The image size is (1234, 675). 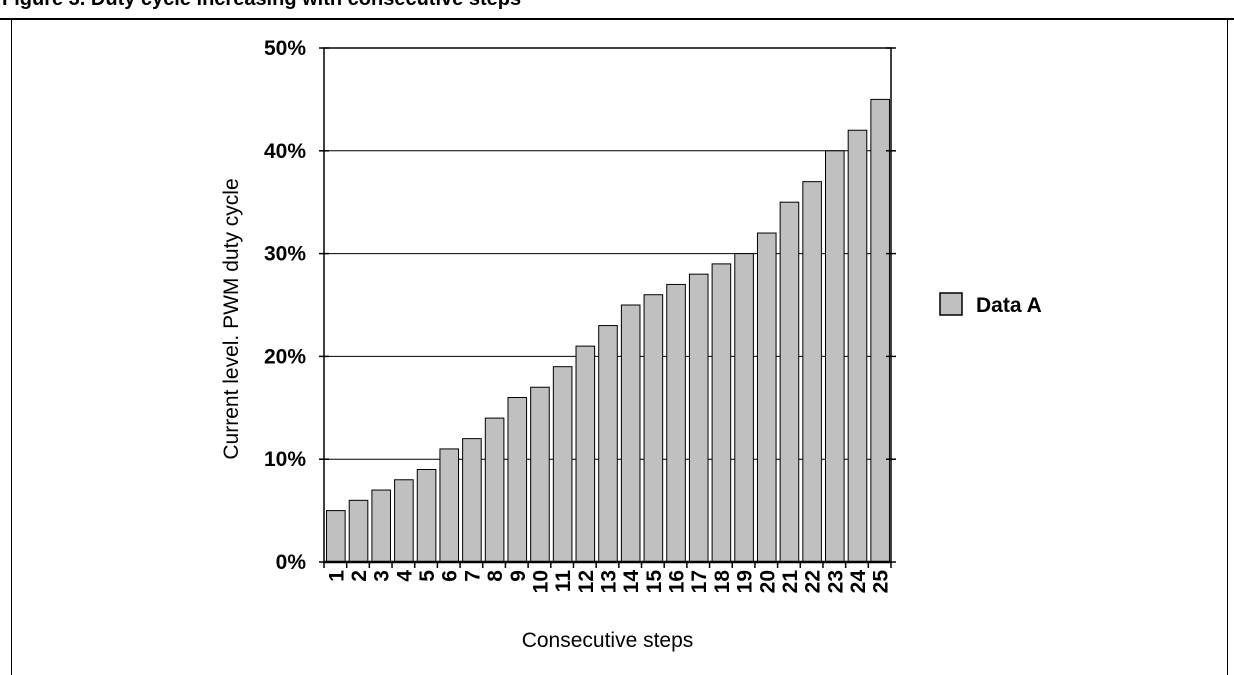 What do you see at coordinates (285, 151) in the screenshot?
I see `y-tick-label: 40%` at bounding box center [285, 151].